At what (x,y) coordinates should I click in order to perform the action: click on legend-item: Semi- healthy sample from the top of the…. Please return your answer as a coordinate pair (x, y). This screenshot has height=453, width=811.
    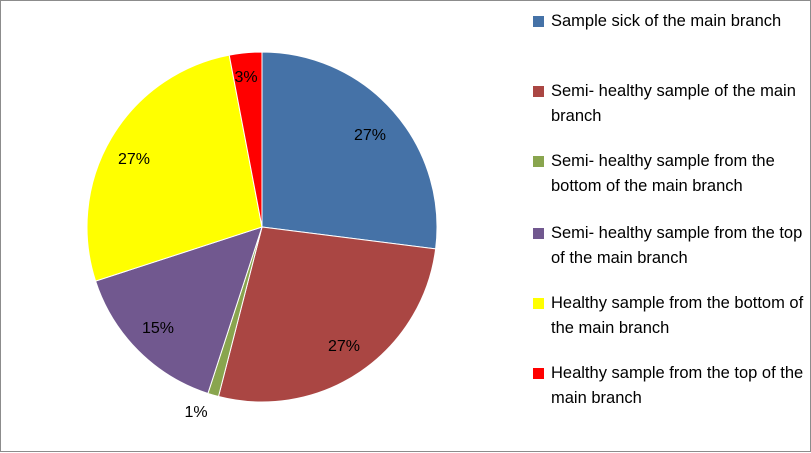
    Looking at the image, I should click on (666, 245).